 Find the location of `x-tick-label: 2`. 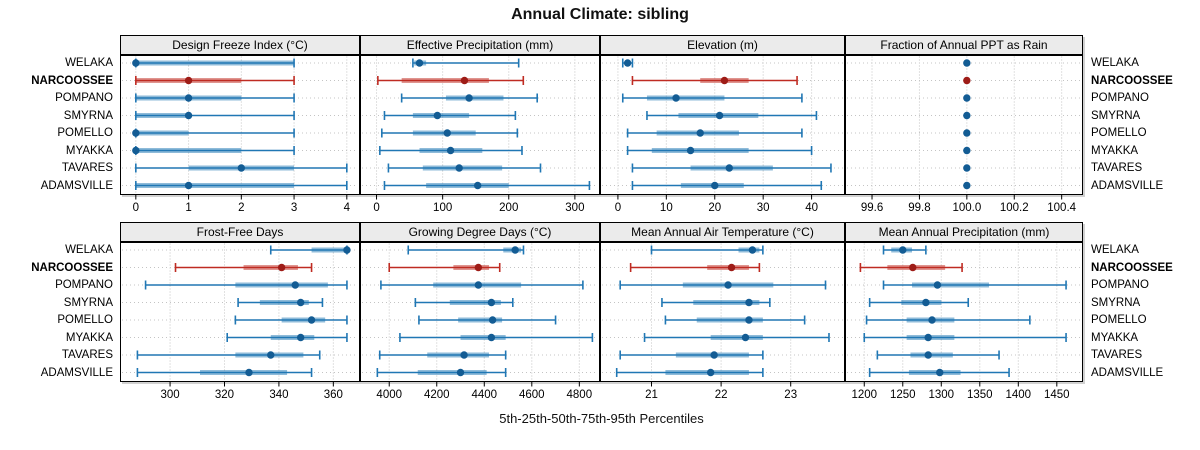

x-tick-label: 2 is located at coordinates (241, 208).